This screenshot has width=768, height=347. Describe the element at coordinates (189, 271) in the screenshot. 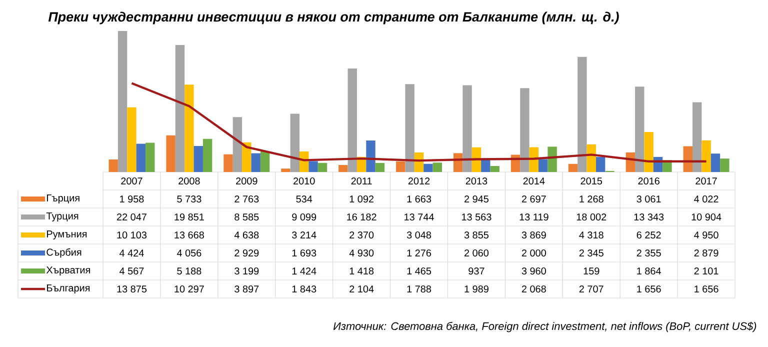

I see `data-label: 5 188` at that location.